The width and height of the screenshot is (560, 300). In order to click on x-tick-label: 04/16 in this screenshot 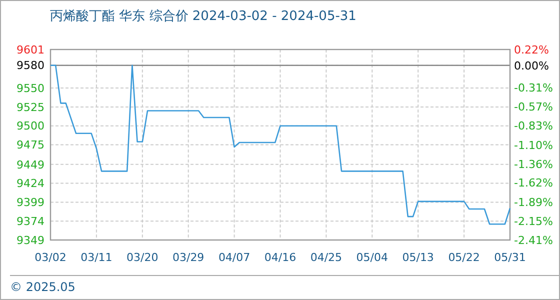, I will do `click(280, 257)`.